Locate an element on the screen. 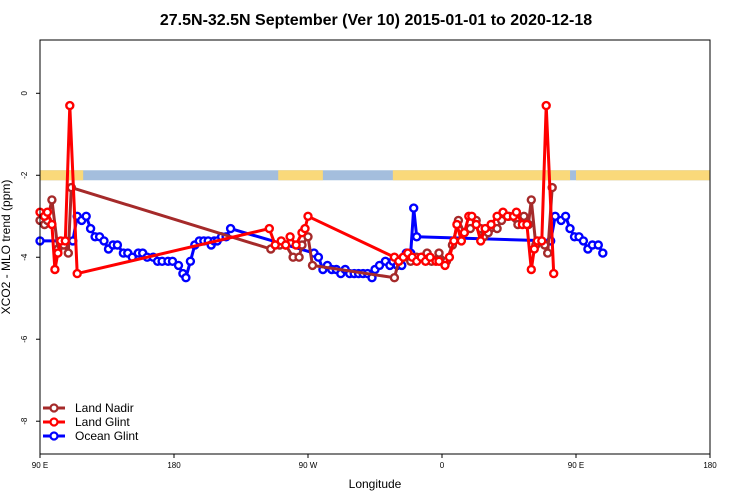 Image resolution: width=750 pixels, height=500 pixels. legend-item-ocean-glint: Ocean Glint is located at coordinates (91, 436).